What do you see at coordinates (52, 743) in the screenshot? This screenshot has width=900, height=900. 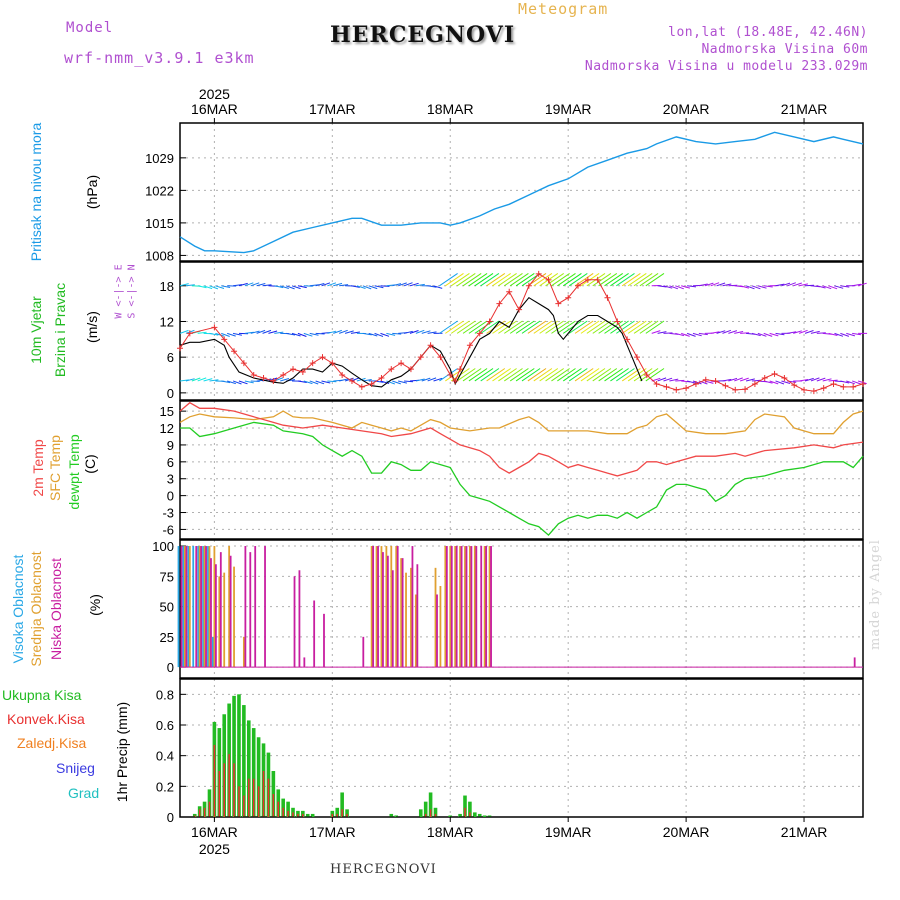 I see `legend-freezing-rain: Zaledj.Kisa` at bounding box center [52, 743].